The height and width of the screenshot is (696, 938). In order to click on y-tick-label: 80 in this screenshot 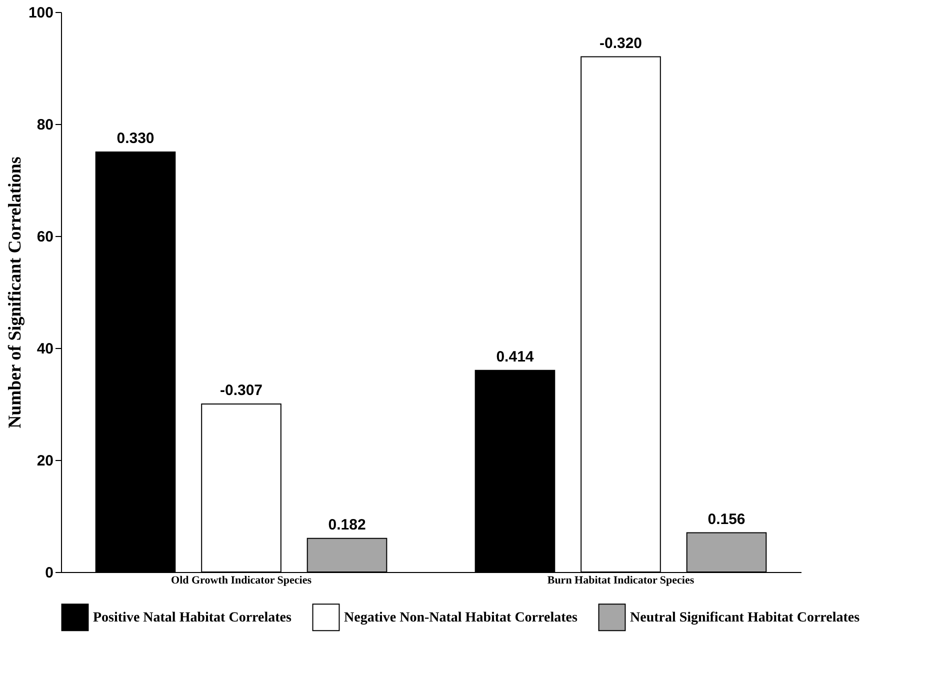, I will do `click(45, 125)`.